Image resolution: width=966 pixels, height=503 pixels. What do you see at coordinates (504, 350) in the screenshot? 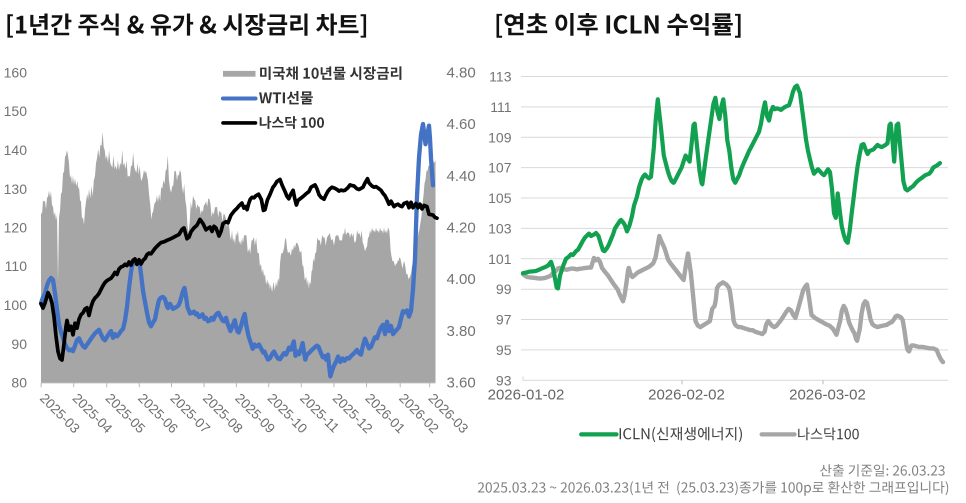
I see `svg-text: 95` at bounding box center [504, 350].